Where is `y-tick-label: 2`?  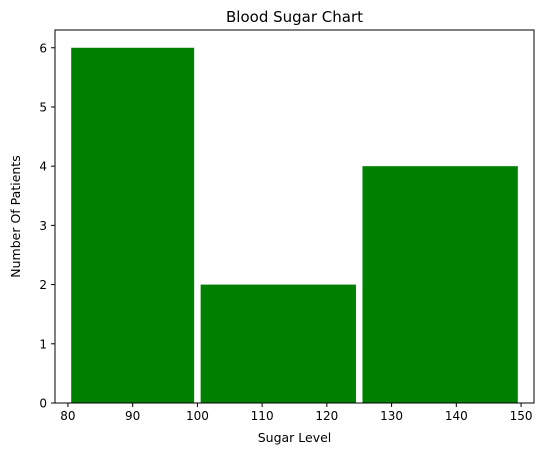
y-tick-label: 2 is located at coordinates (43, 285).